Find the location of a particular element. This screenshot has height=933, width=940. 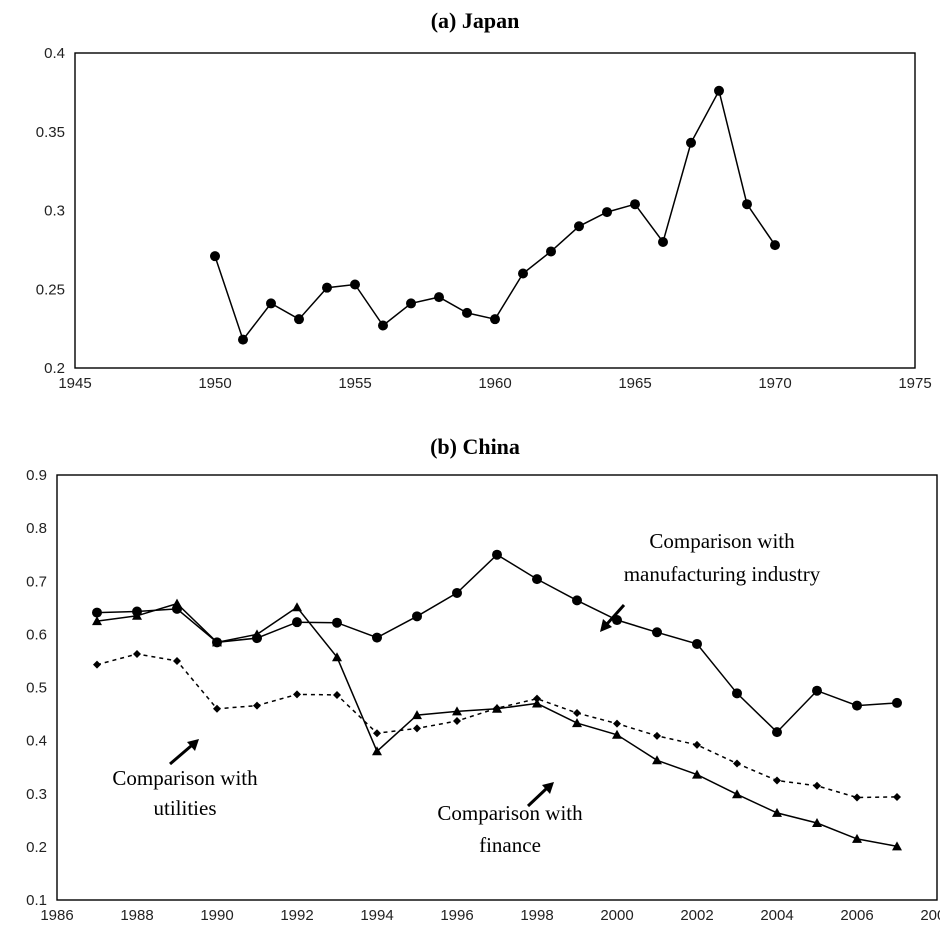

x-tick-label: 1994 is located at coordinates (376, 915).